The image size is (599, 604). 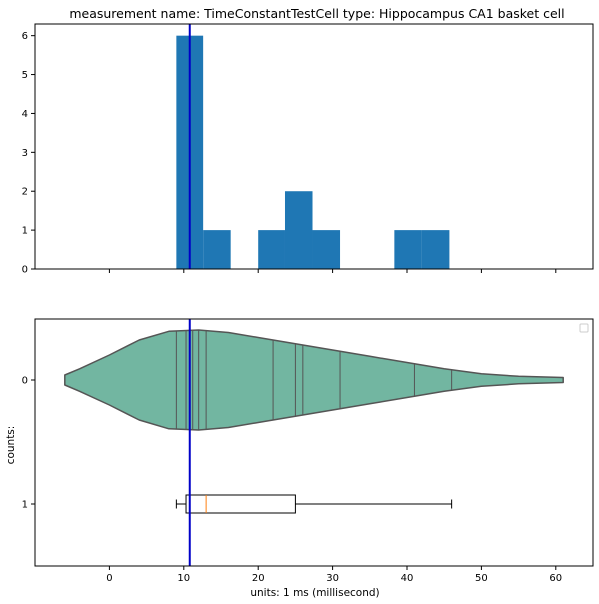 What do you see at coordinates (25, 75) in the screenshot?
I see `histogram-y-tick-label-5: 5` at bounding box center [25, 75].